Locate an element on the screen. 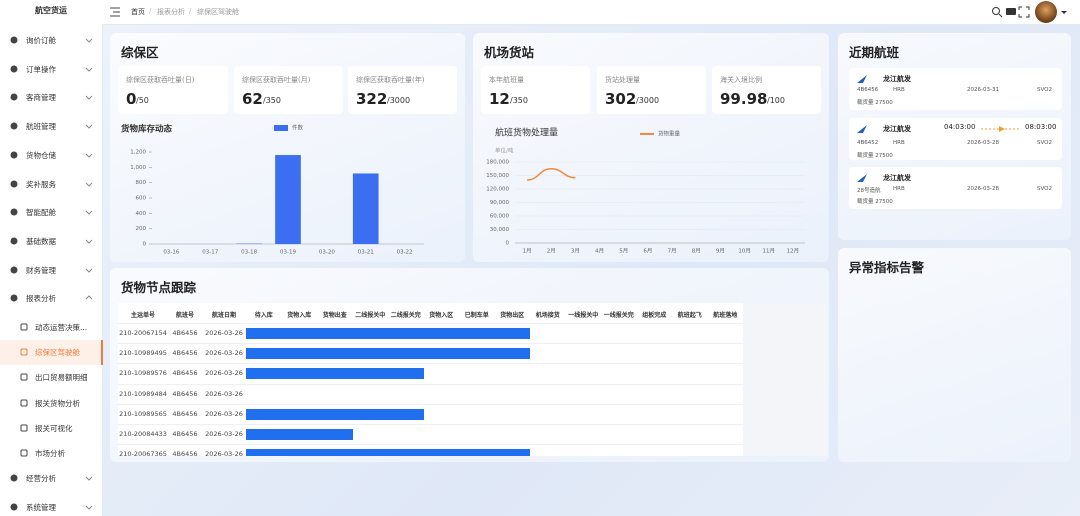 The image size is (1080, 516). stat-value: 322 is located at coordinates (372, 99).